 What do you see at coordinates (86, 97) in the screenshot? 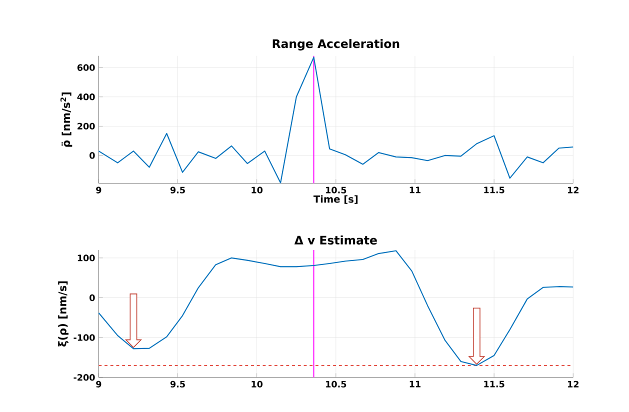
I see `y-tick-label: 400` at bounding box center [86, 97].